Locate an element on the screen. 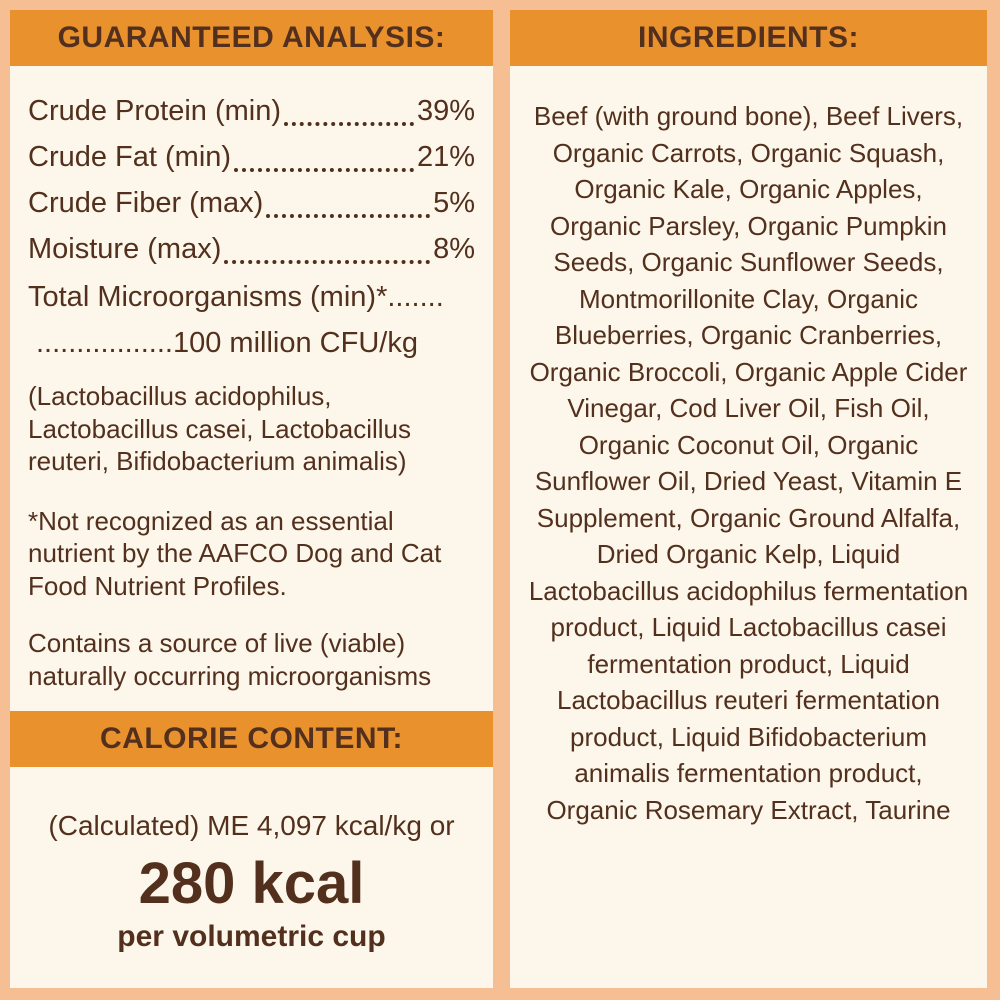 The height and width of the screenshot is (1000, 1000). calorie-calculated-line: (Calculated) ME 4,097 kcal/kg or is located at coordinates (251, 825).